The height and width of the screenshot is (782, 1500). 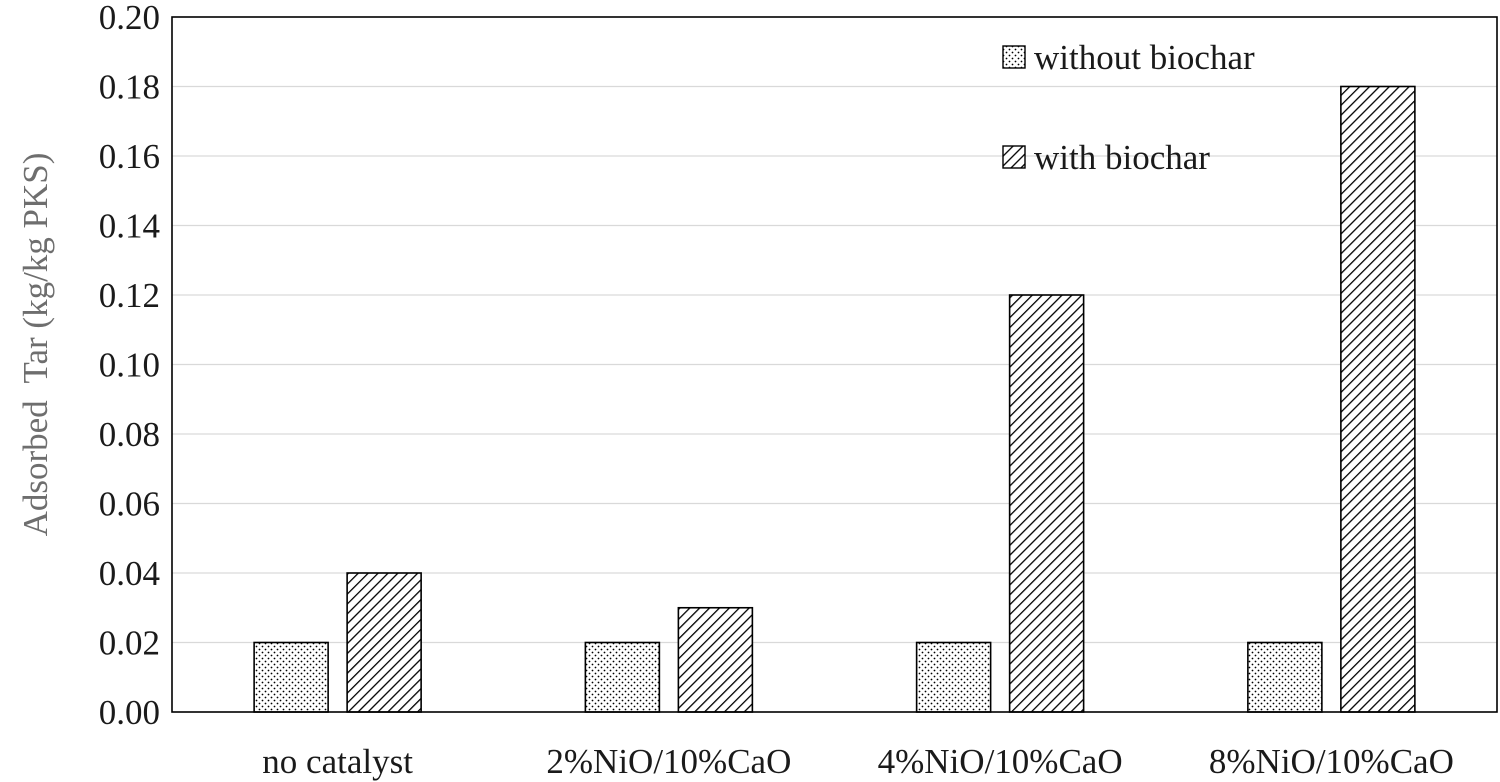 What do you see at coordinates (668, 761) in the screenshot?
I see `x-category-label: 2%NiO/10%CaO` at bounding box center [668, 761].